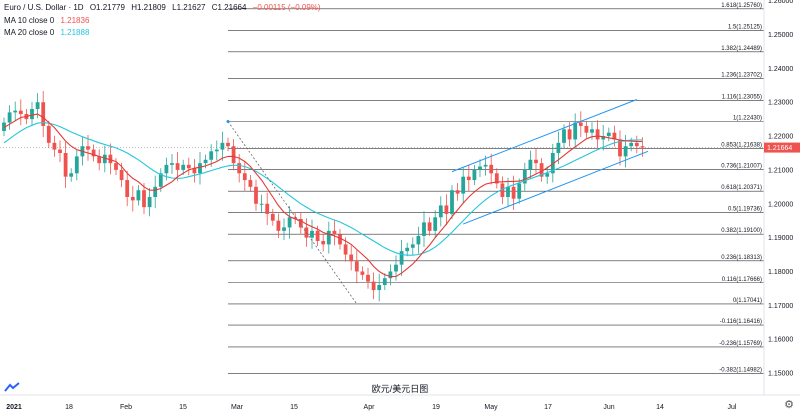 The height and width of the screenshot is (414, 800). I want to click on fib-label: 1.5(1.25125), so click(745, 27).